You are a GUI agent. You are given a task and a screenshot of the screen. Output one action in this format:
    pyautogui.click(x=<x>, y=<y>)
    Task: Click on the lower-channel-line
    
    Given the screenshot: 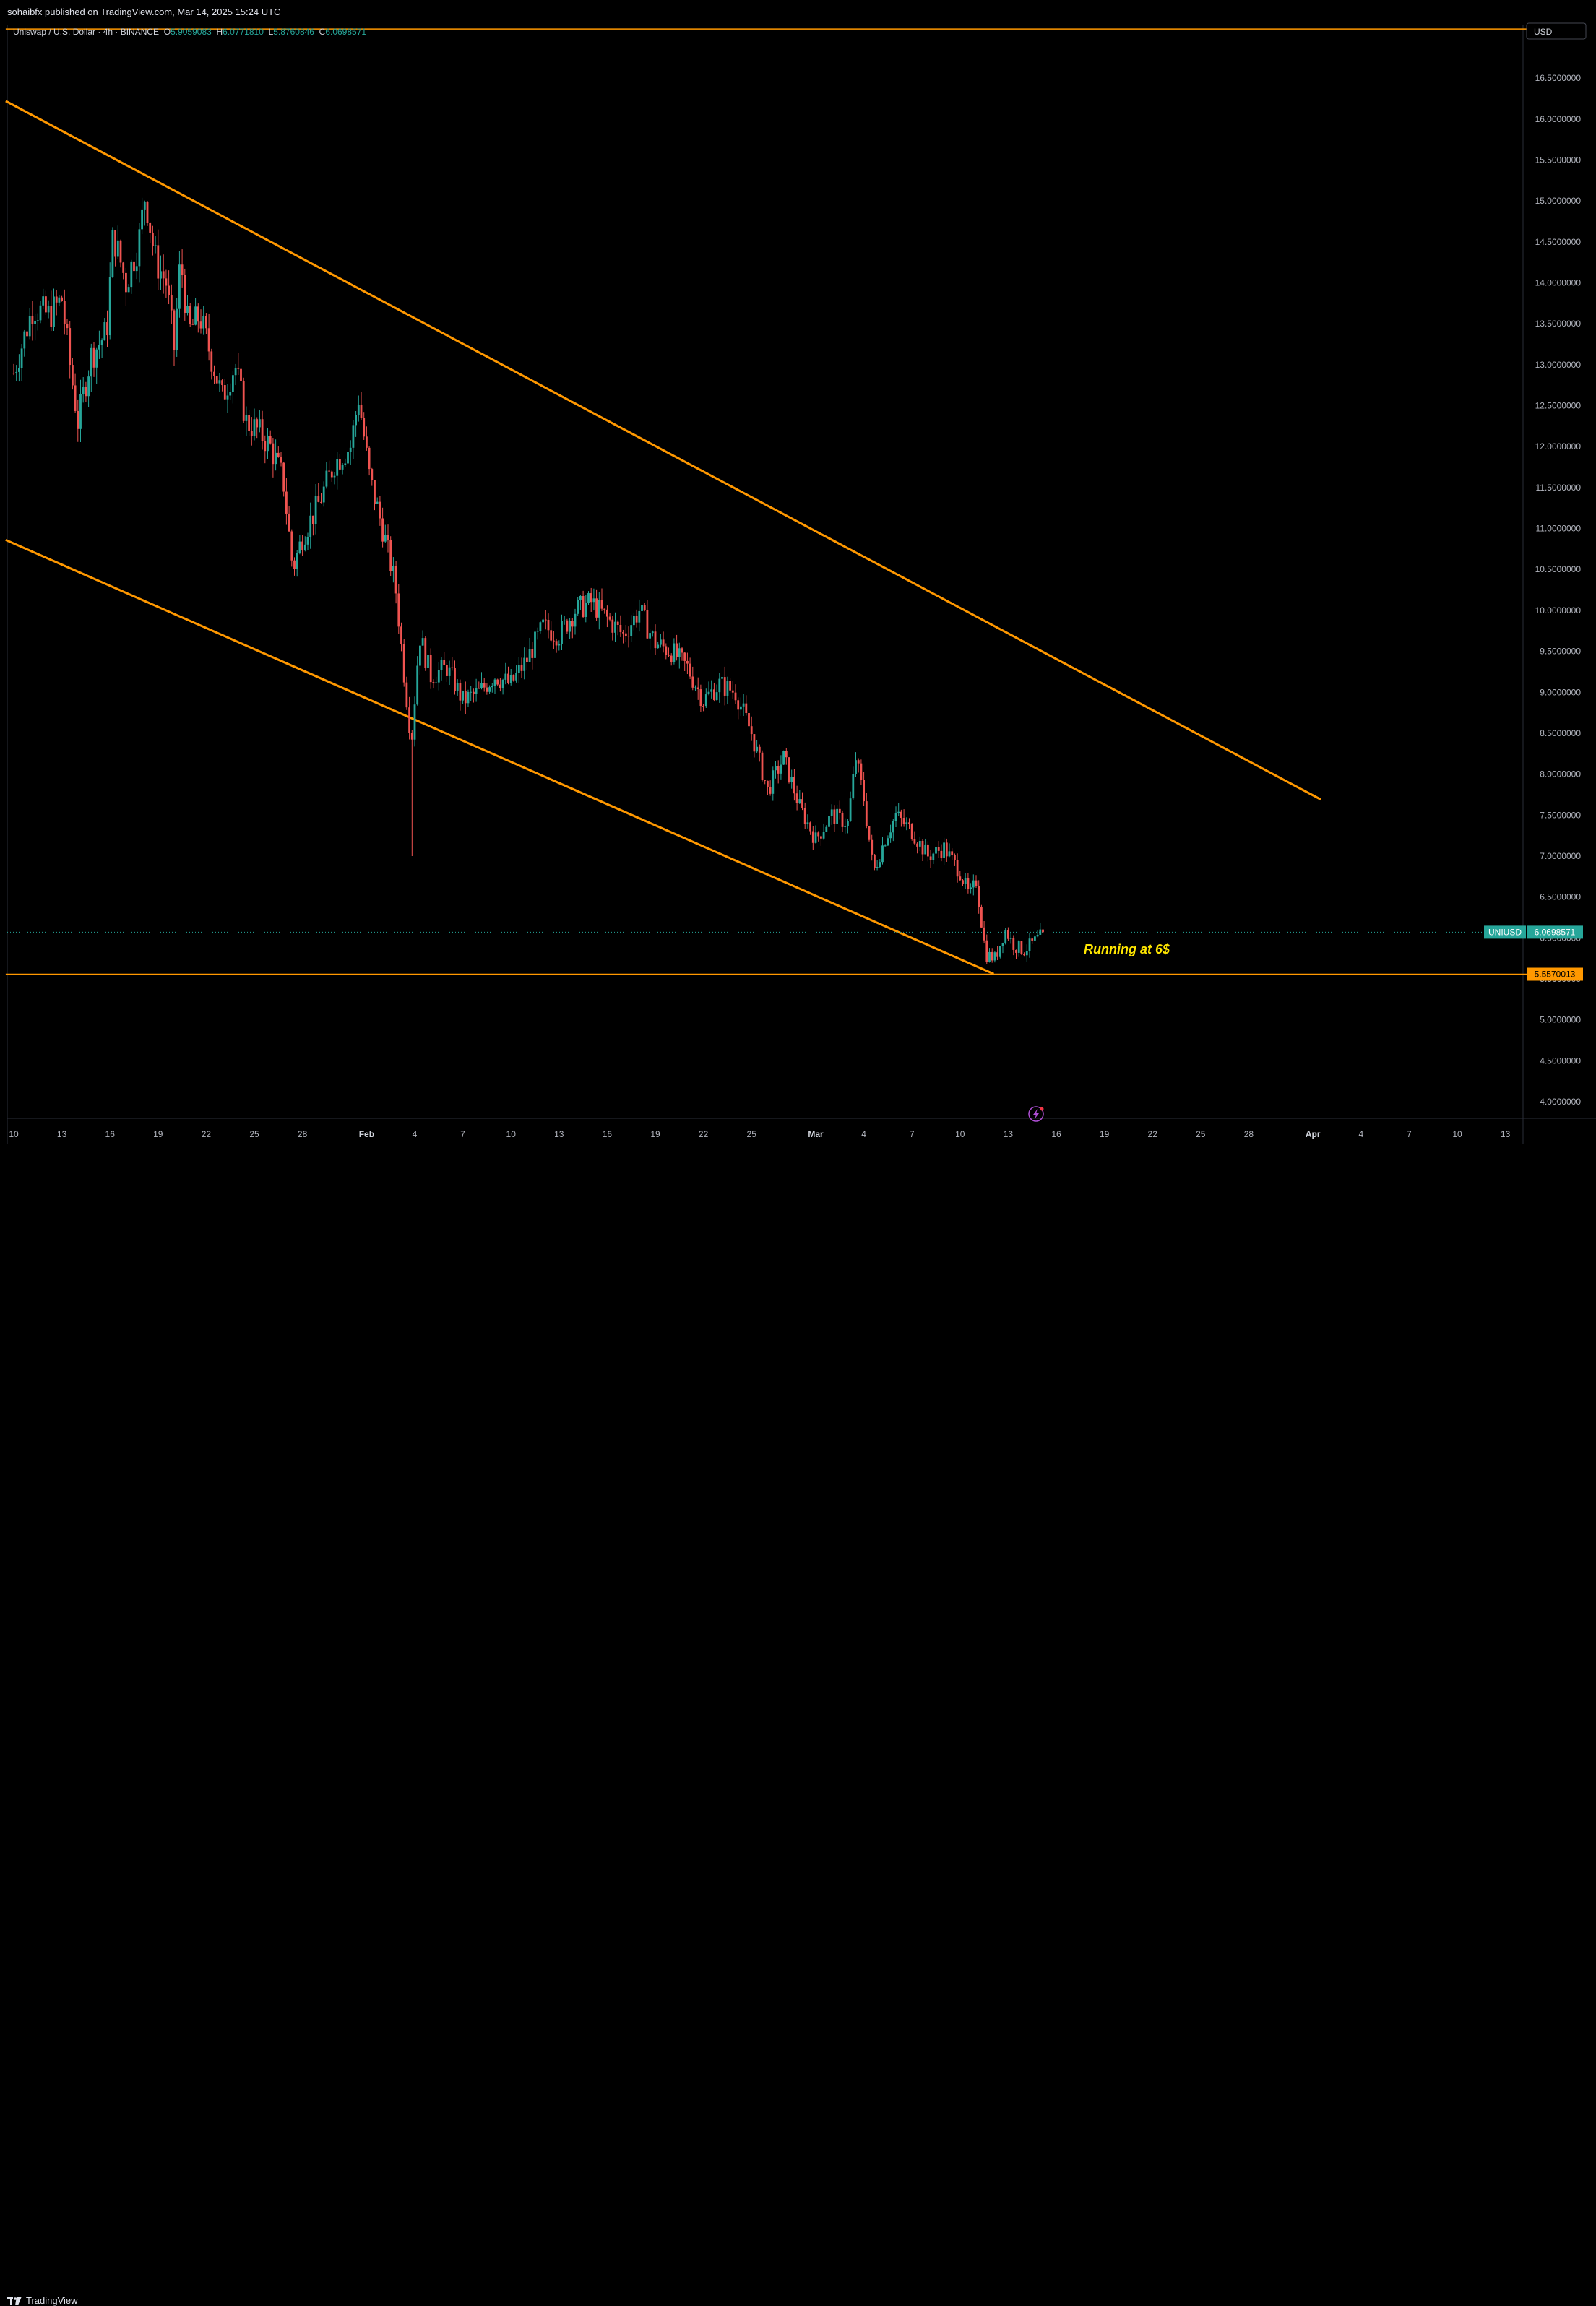 What is the action you would take?
    pyautogui.click(x=500, y=757)
    